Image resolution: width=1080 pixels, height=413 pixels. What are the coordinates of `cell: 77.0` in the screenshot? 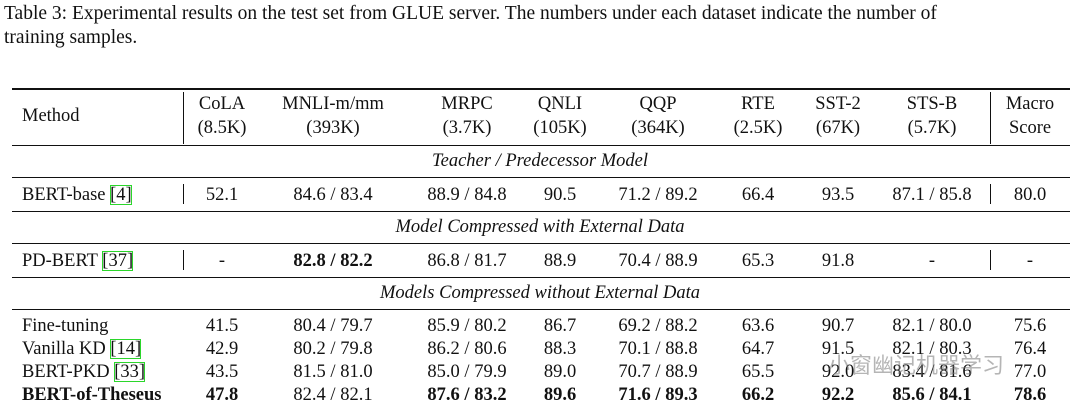 It's located at (1030, 372).